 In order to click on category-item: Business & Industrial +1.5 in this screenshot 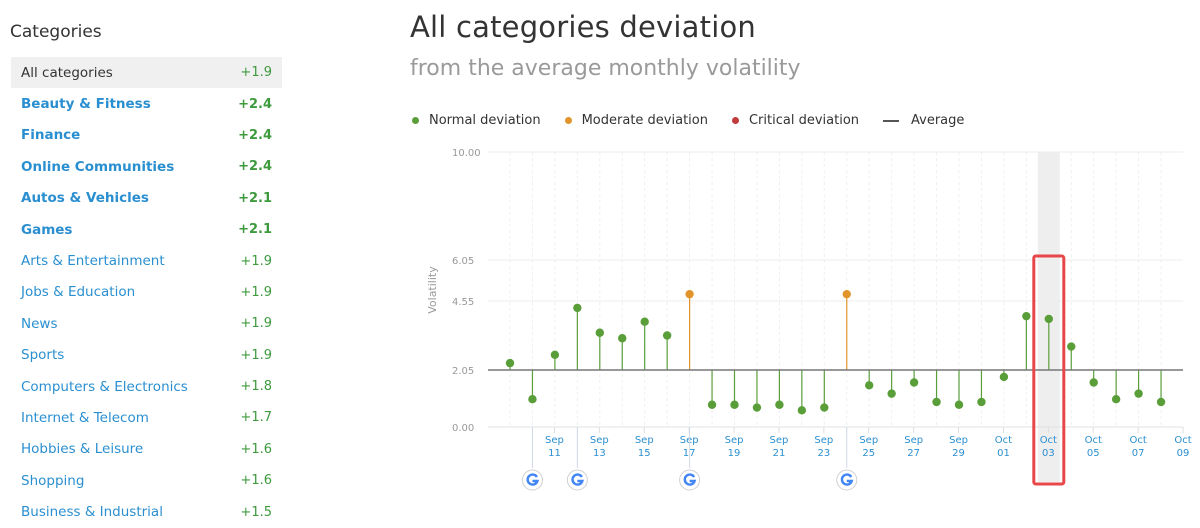, I will do `click(146, 511)`.